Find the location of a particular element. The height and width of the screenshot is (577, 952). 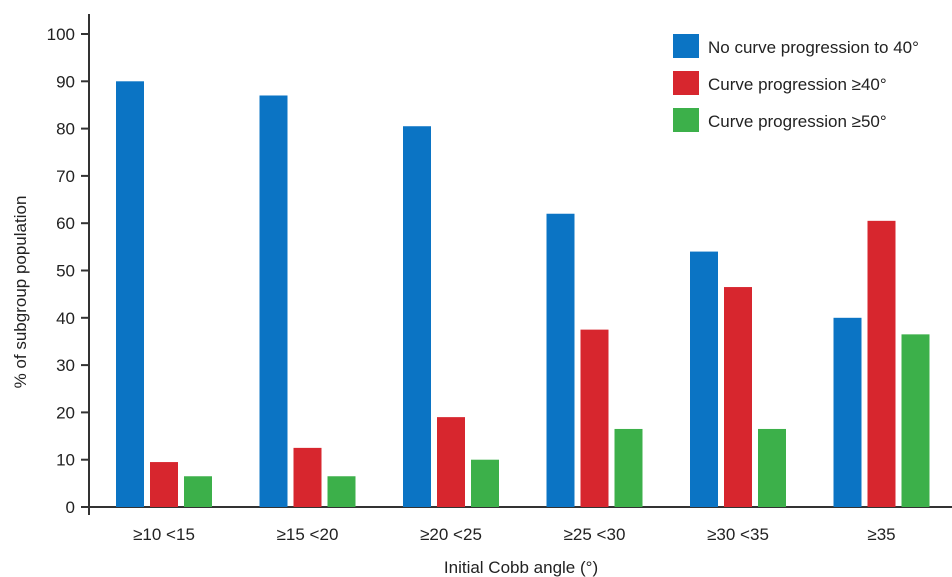

legend-label: Curve progression ≥50° is located at coordinates (797, 121).